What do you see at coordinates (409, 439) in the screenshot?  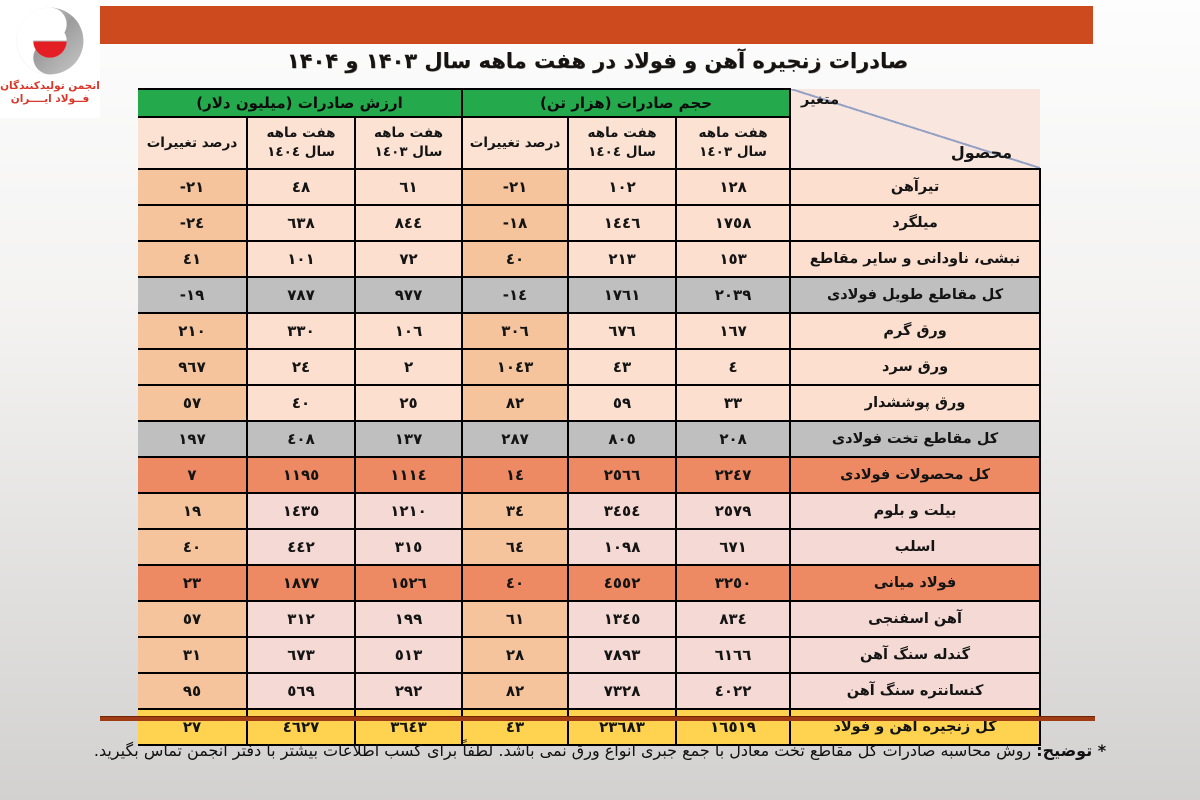 I see `value-1403-cell: ١٣٧` at bounding box center [409, 439].